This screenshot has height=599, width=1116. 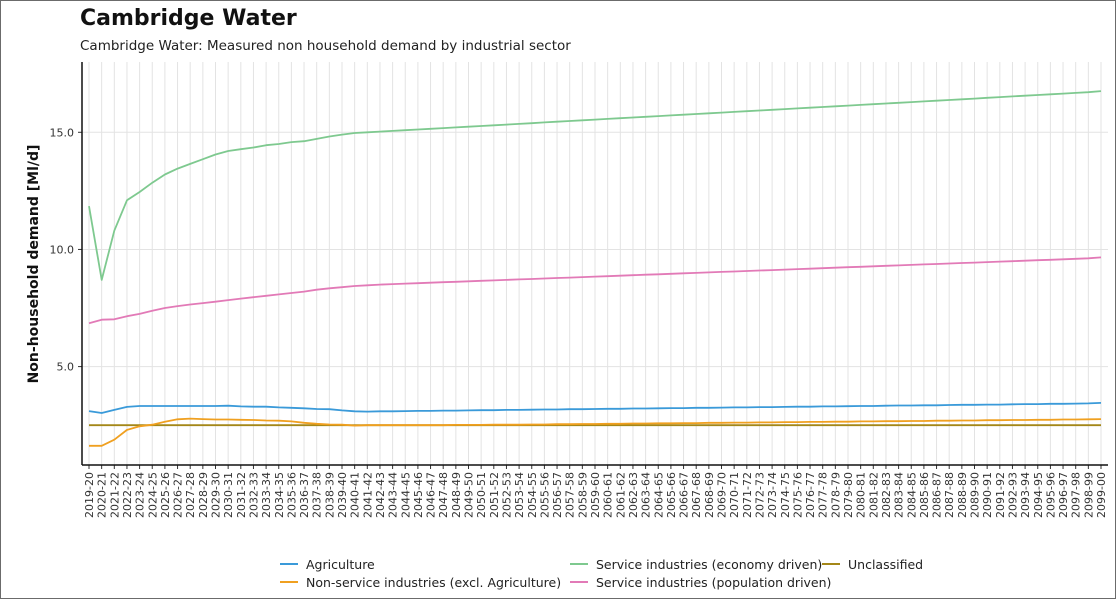 What do you see at coordinates (1101, 495) in the screenshot?
I see `x-tick-label: 2099-00` at bounding box center [1101, 495].